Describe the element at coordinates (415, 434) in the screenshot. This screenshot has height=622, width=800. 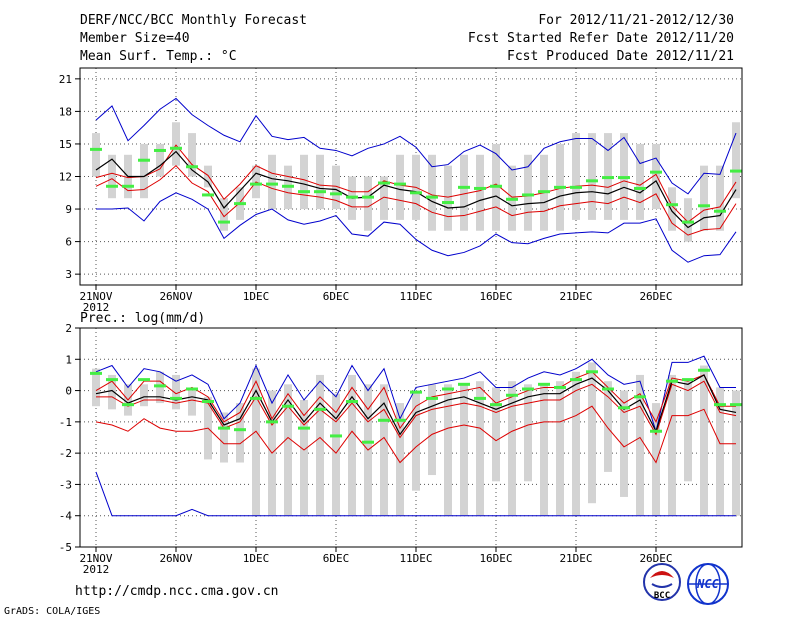
I see `series-line-p10` at that location.